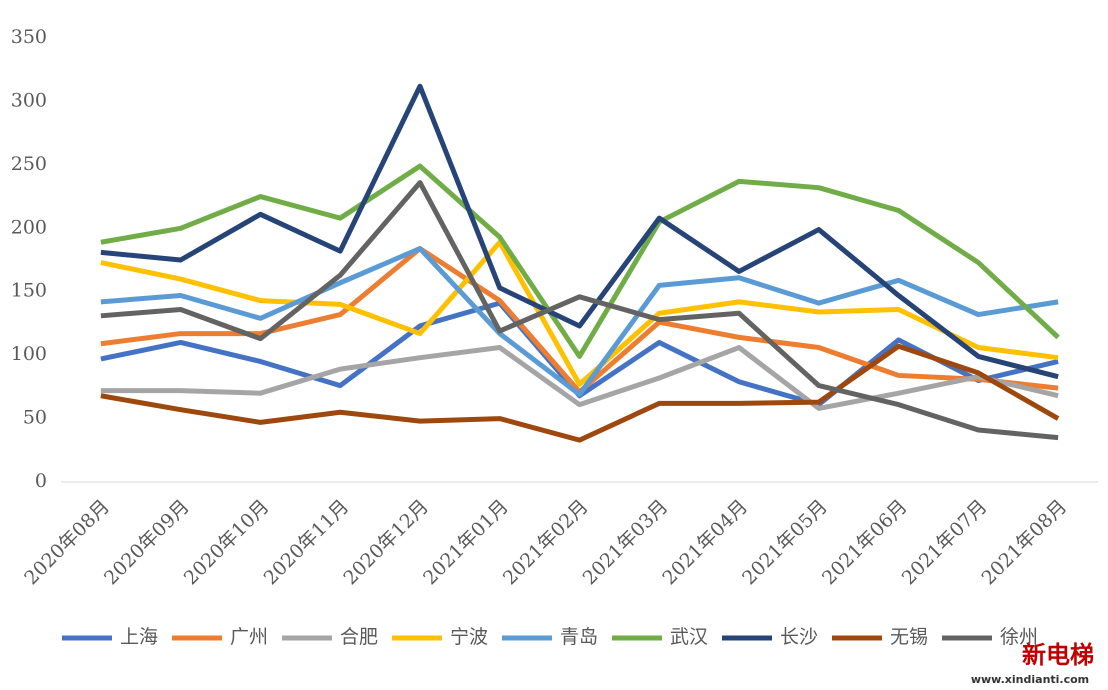 The width and height of the screenshot is (1108, 690). What do you see at coordinates (67, 543) in the screenshot?
I see `x-tick-label: 2020年08月` at bounding box center [67, 543].